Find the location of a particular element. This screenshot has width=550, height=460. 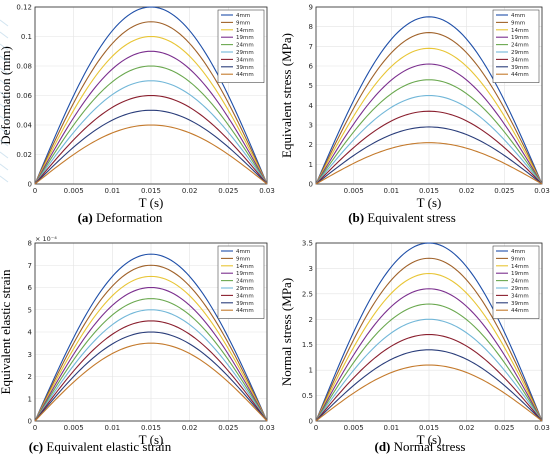

caption-text: Normal stress is located at coordinates (427, 446).